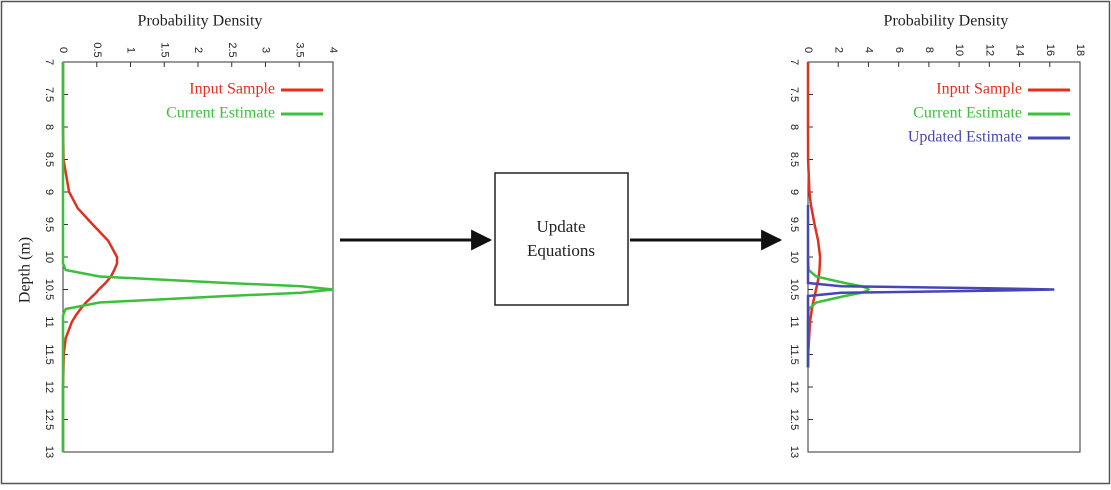 The width and height of the screenshot is (1111, 490). Describe the element at coordinates (561, 250) in the screenshot. I see `box-label: Equations` at that location.